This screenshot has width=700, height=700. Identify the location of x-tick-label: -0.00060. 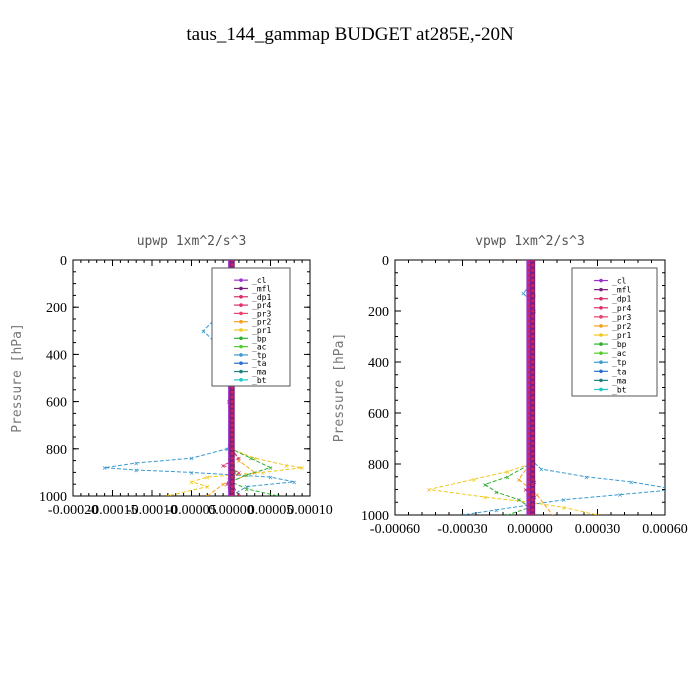
(395, 529).